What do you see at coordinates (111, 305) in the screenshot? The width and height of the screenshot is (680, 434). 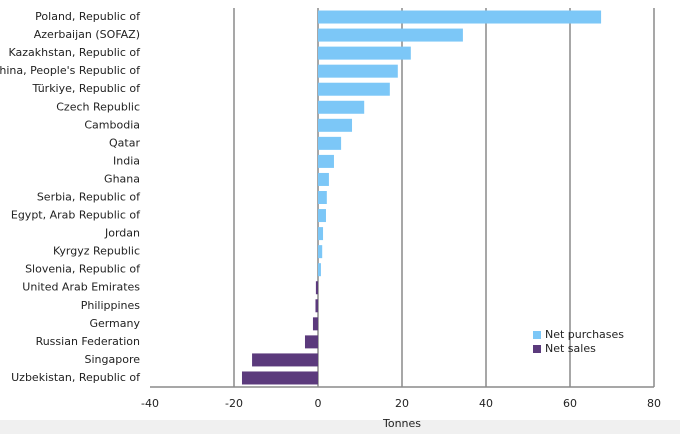 I see `y-tick-label: Philippines` at bounding box center [111, 305].